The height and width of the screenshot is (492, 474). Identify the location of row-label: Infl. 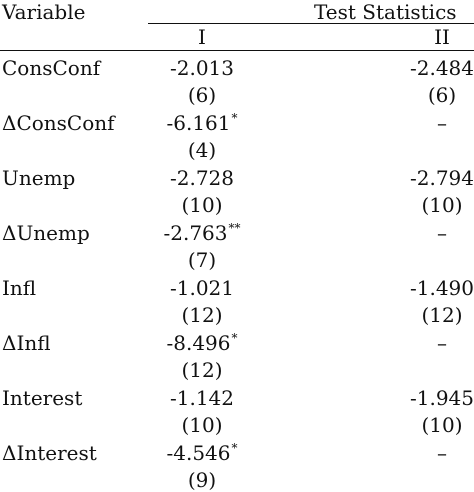
(19, 288).